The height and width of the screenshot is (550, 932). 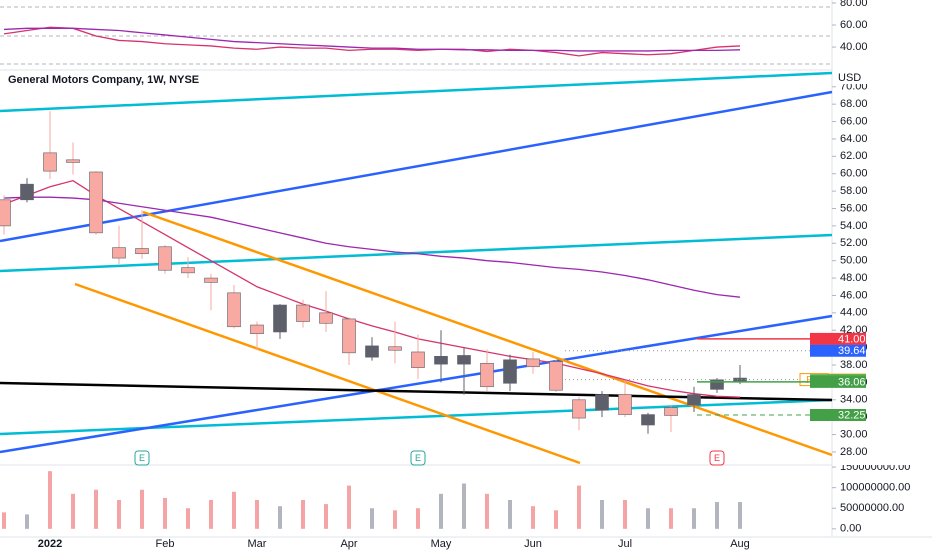 What do you see at coordinates (854, 226) in the screenshot?
I see `y-tick-label: 54.00` at bounding box center [854, 226].